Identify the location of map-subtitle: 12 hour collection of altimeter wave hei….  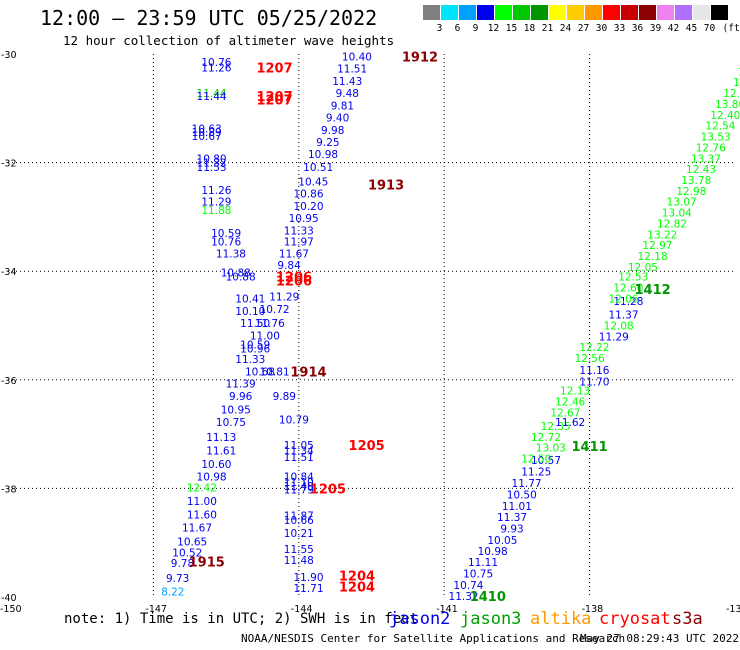
(229, 40).